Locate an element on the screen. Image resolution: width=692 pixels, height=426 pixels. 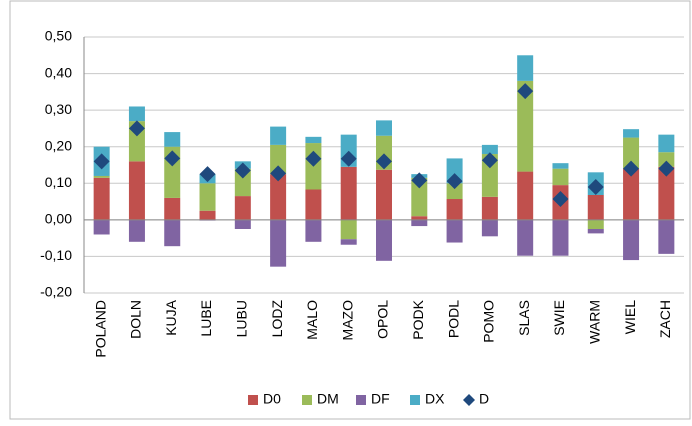
x-tick-label: LODZ is located at coordinates (277, 319).